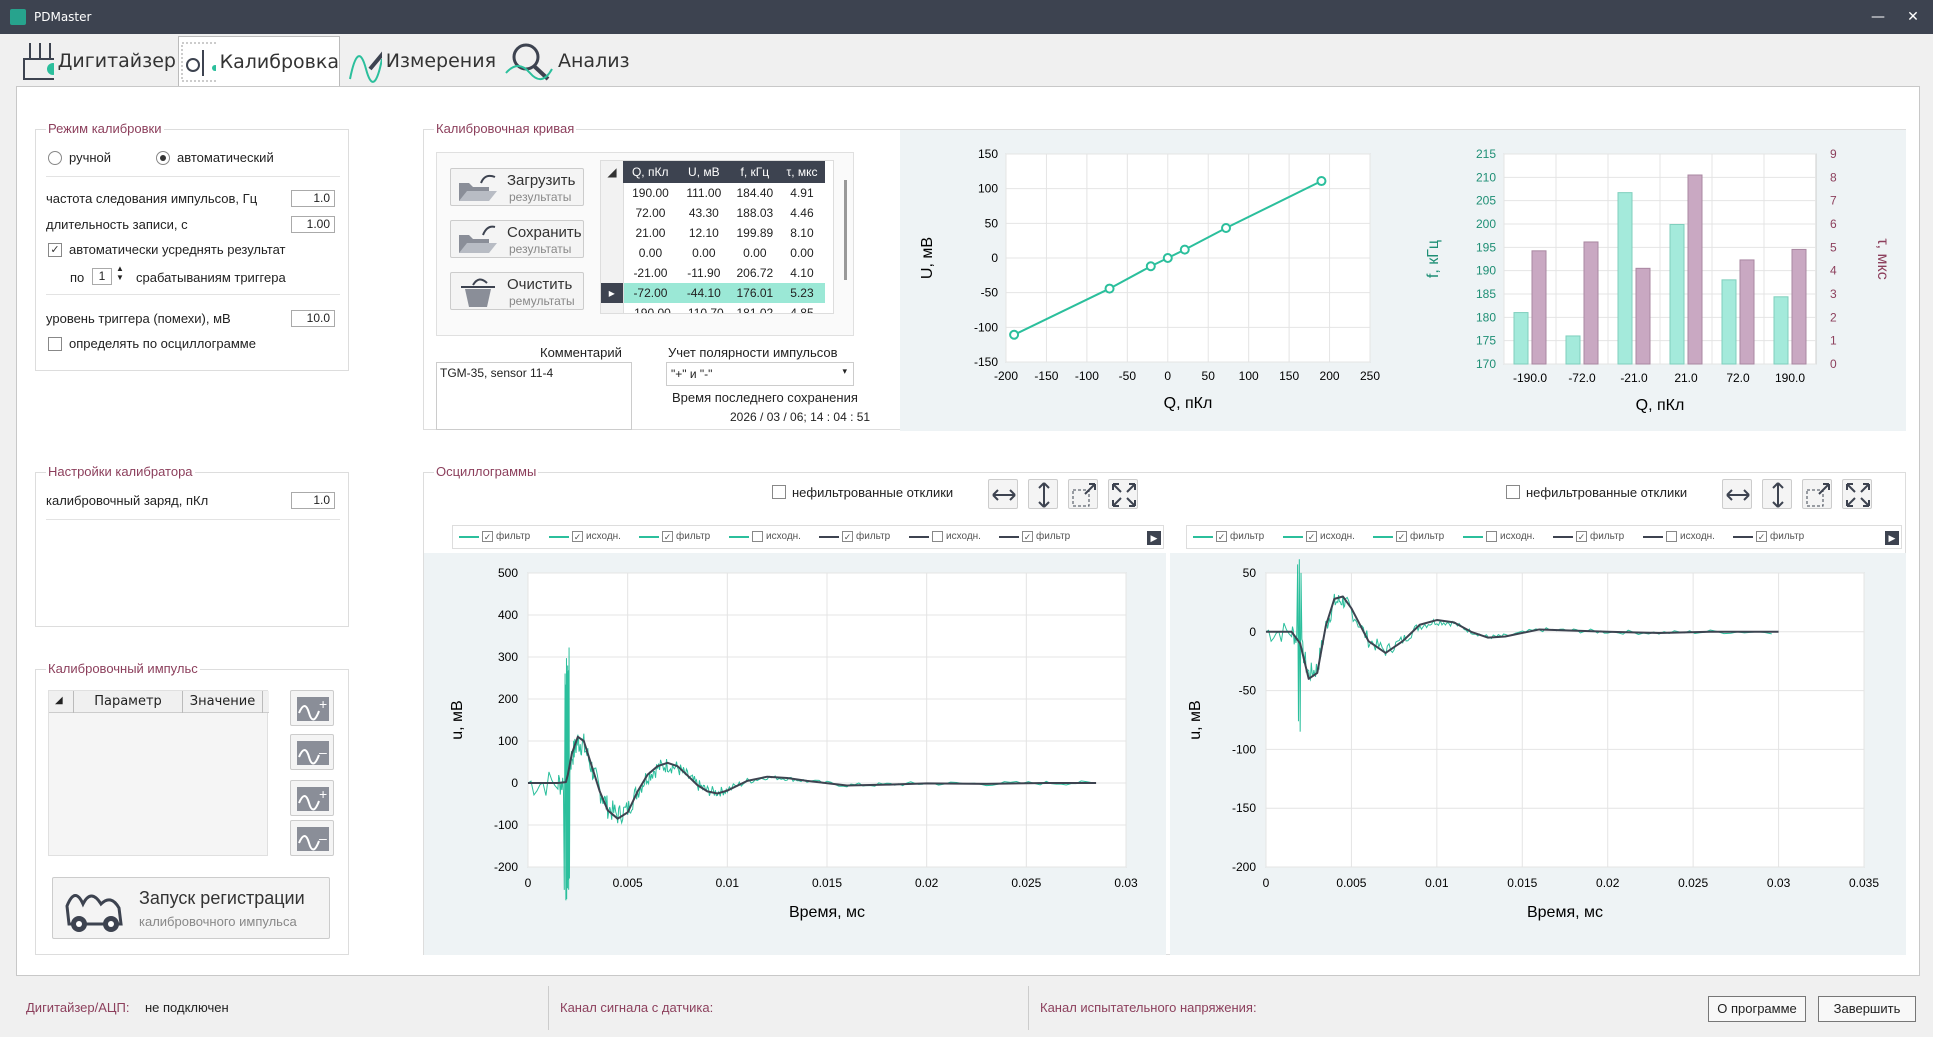  Describe the element at coordinates (259, 61) in the screenshot. I see `tab-calibration: Калибровка` at that location.